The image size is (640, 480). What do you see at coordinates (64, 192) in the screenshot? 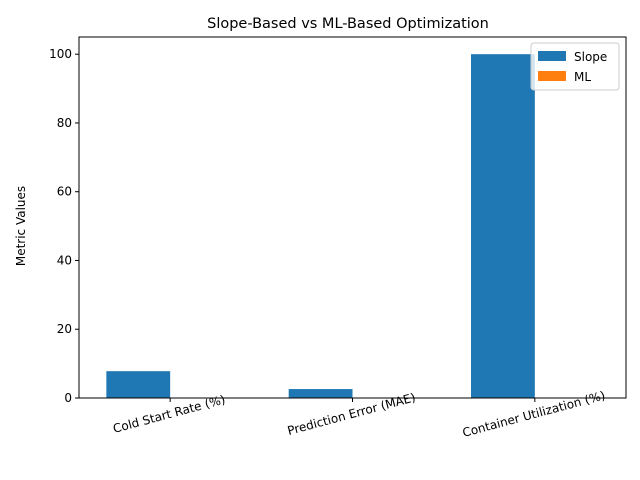
I see `y-tick-label: 60` at bounding box center [64, 192].